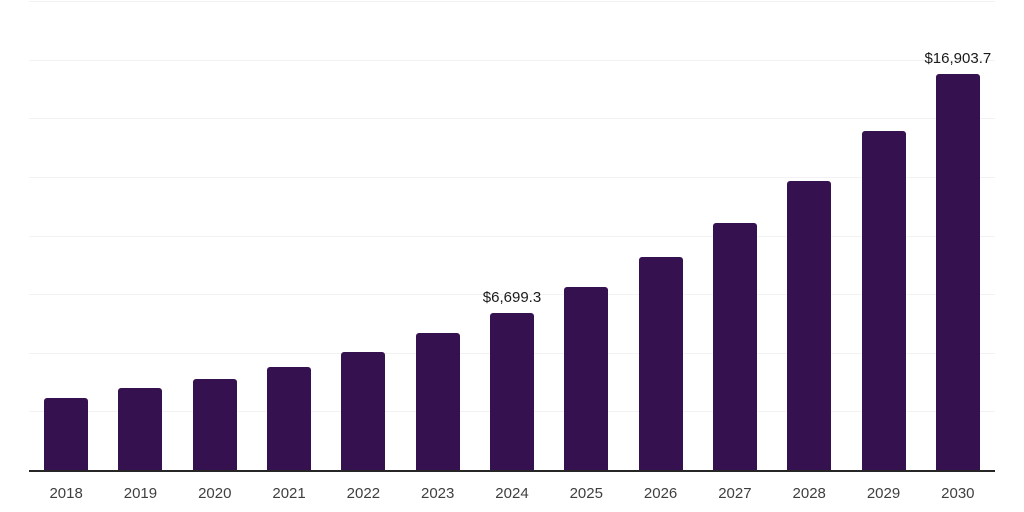  What do you see at coordinates (958, 493) in the screenshot?
I see `x-tick-2030: 2030` at bounding box center [958, 493].